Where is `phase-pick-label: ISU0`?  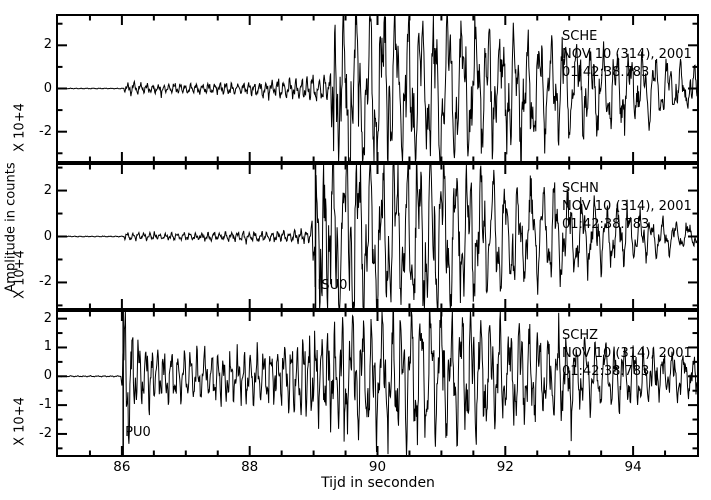
phase-pick-label: ISU0 is located at coordinates (332, 285).